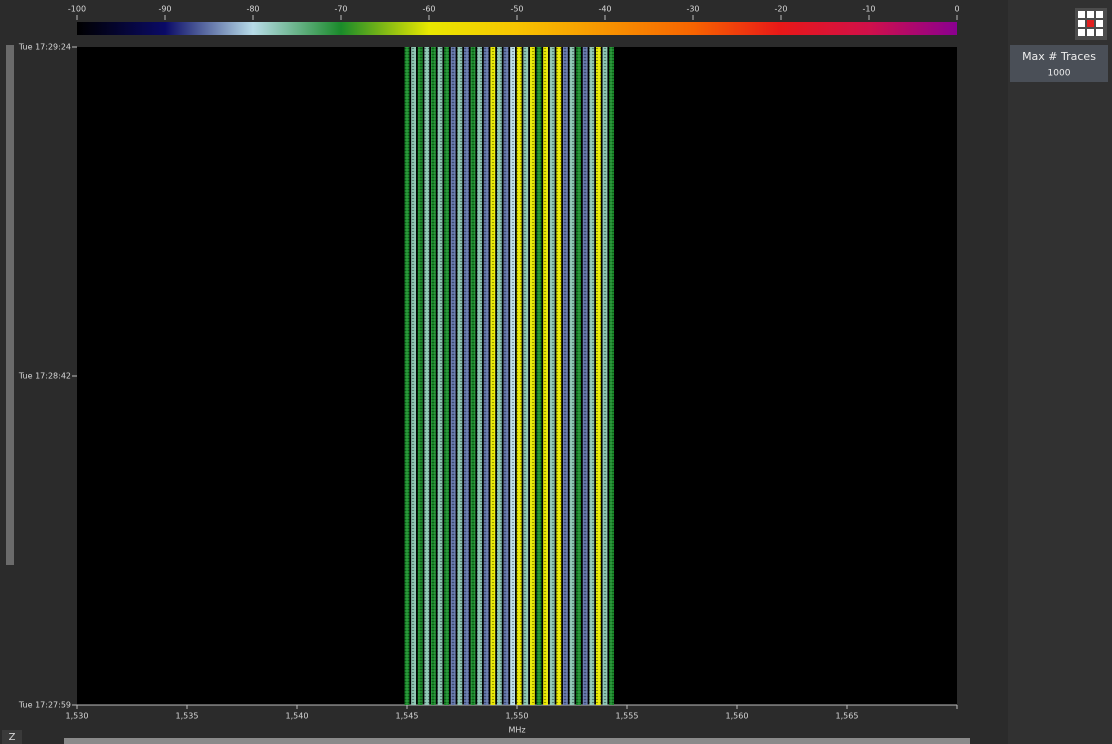 The width and height of the screenshot is (1112, 744). Describe the element at coordinates (1059, 74) in the screenshot. I see `button-value: 1000` at that location.